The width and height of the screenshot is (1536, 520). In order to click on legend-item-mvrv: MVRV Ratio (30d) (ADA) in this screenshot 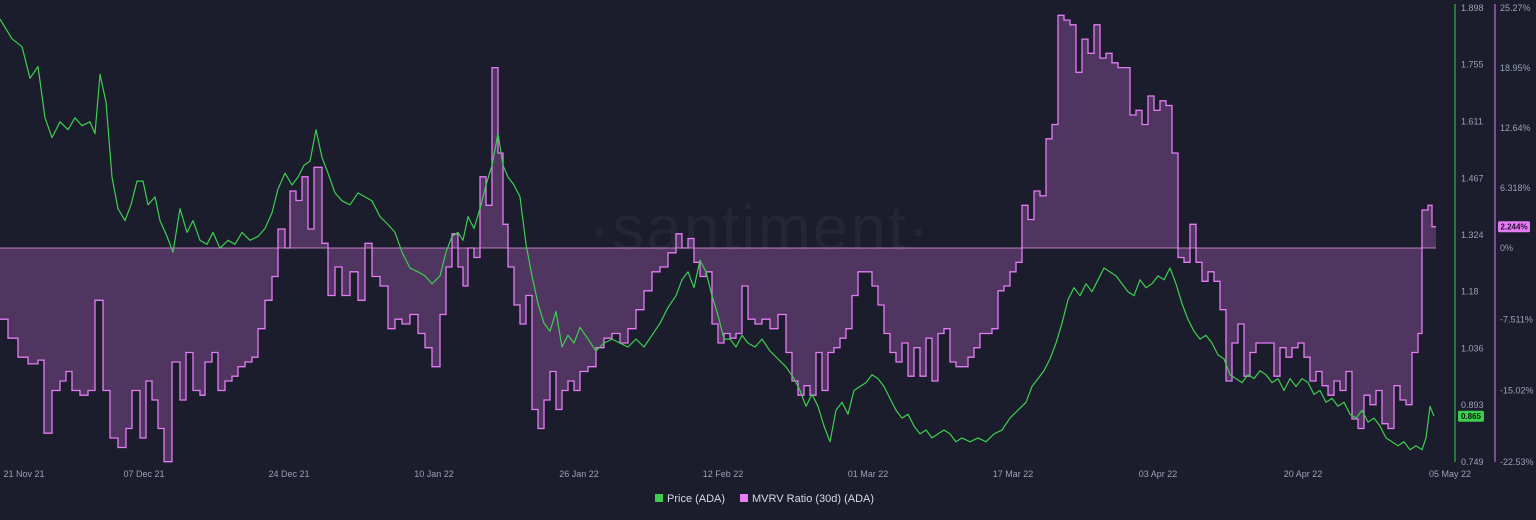, I will do `click(807, 499)`.